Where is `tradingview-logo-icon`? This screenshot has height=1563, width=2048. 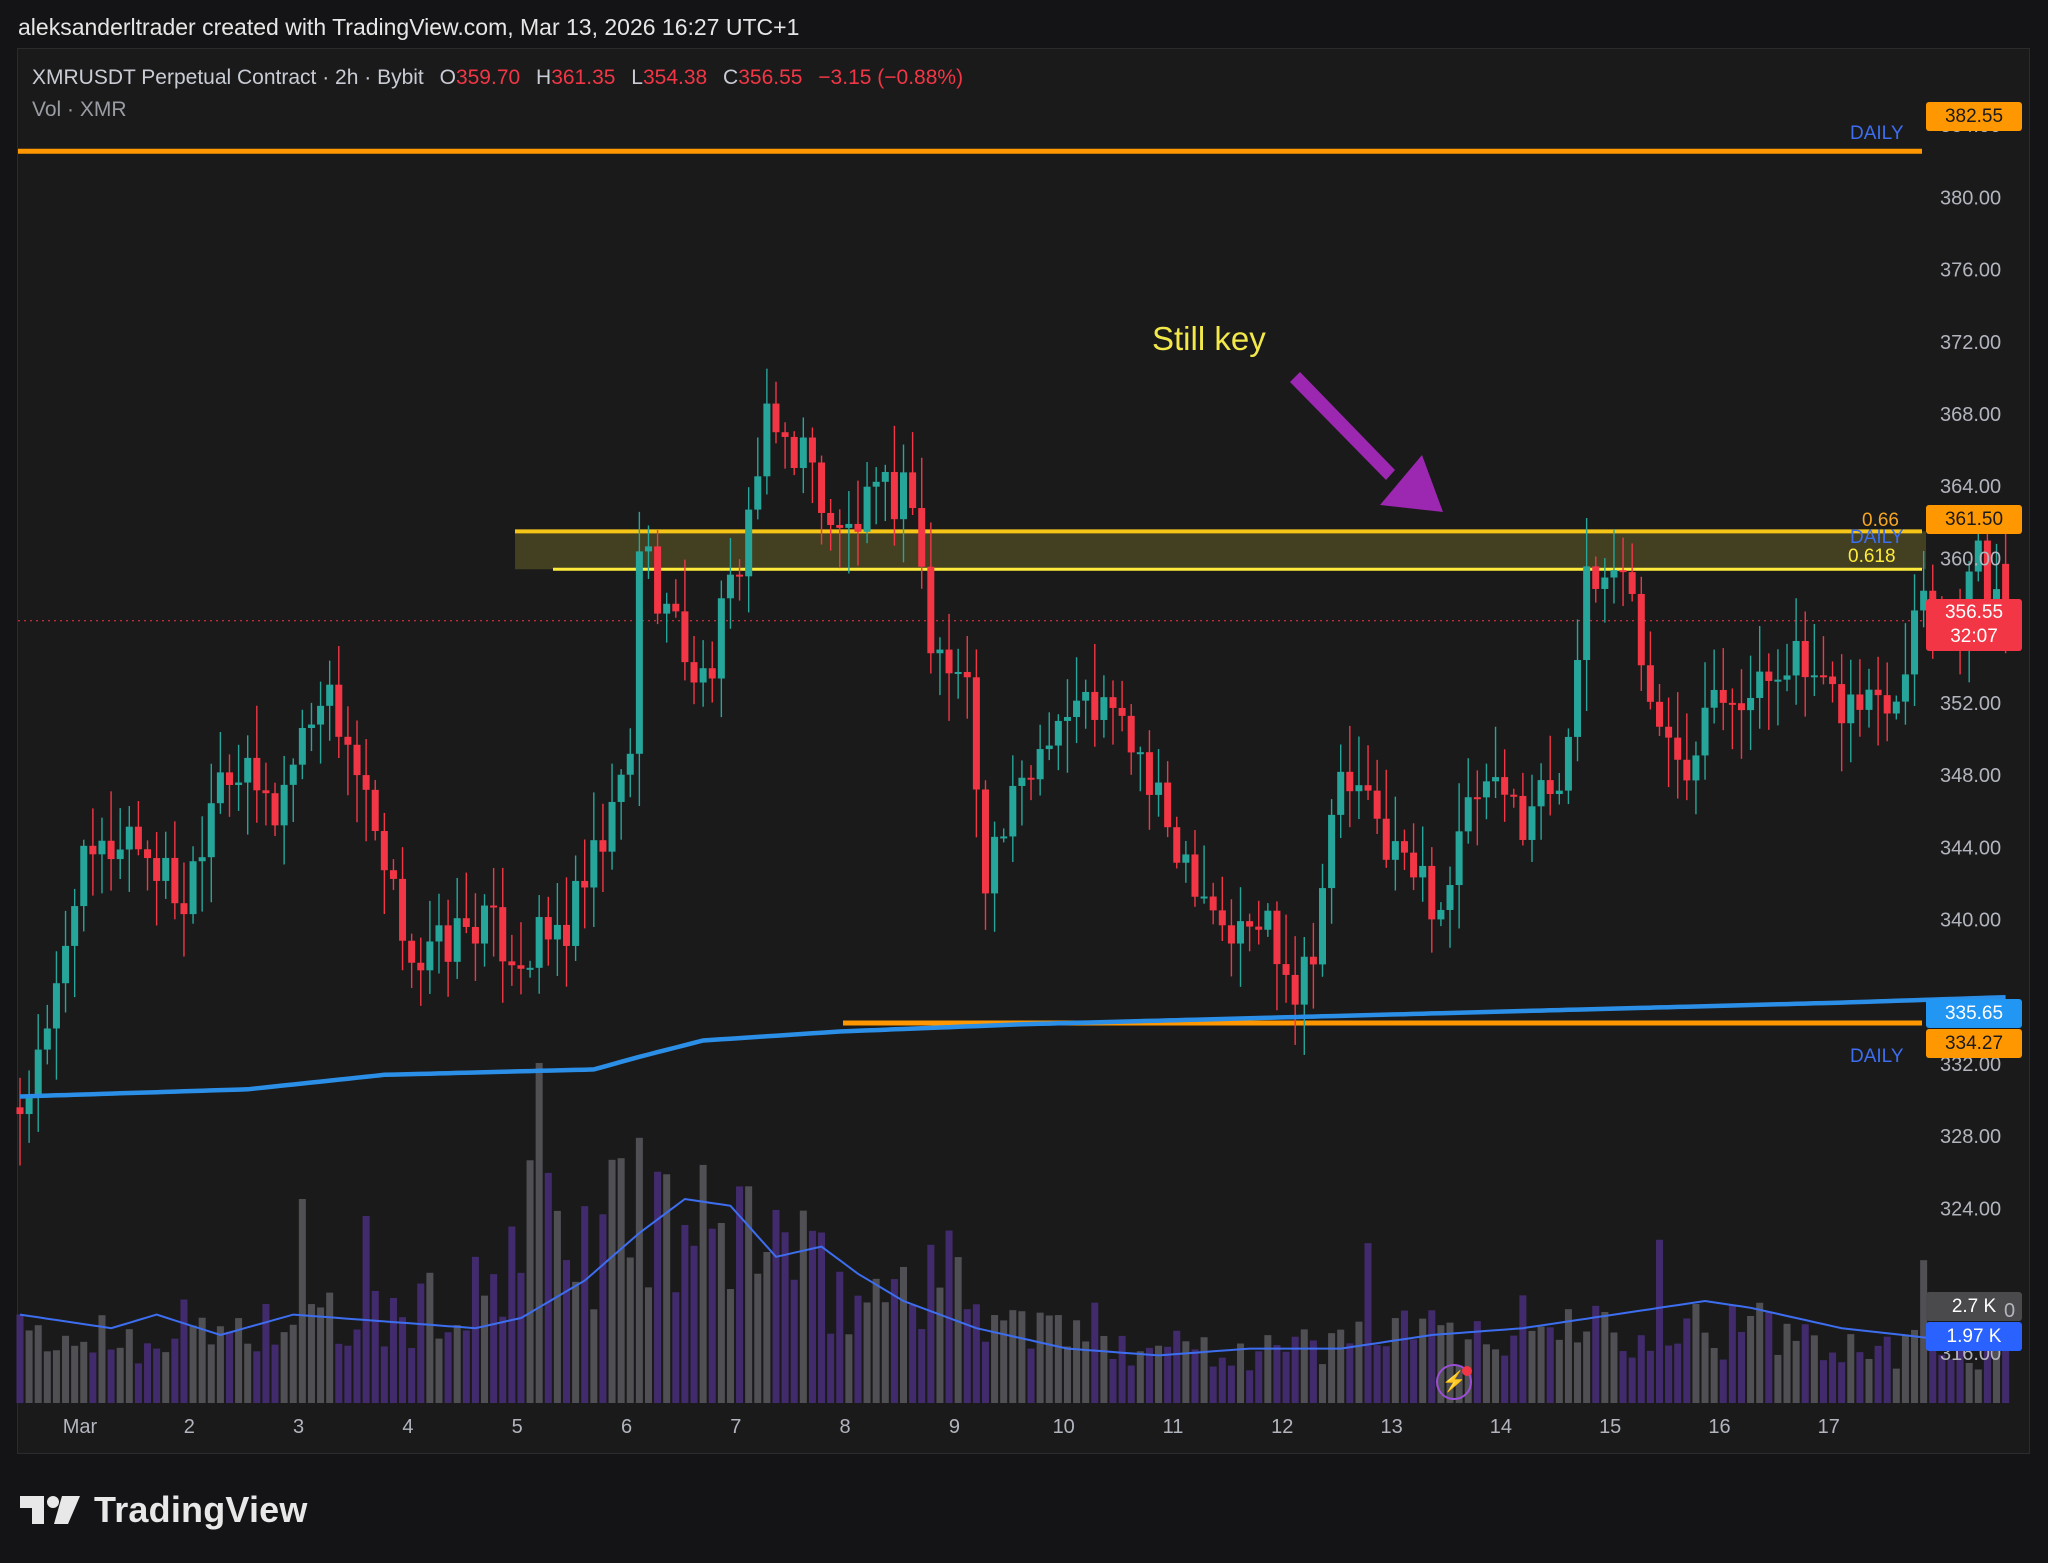
tradingview-logo-icon is located at coordinates (50, 1510).